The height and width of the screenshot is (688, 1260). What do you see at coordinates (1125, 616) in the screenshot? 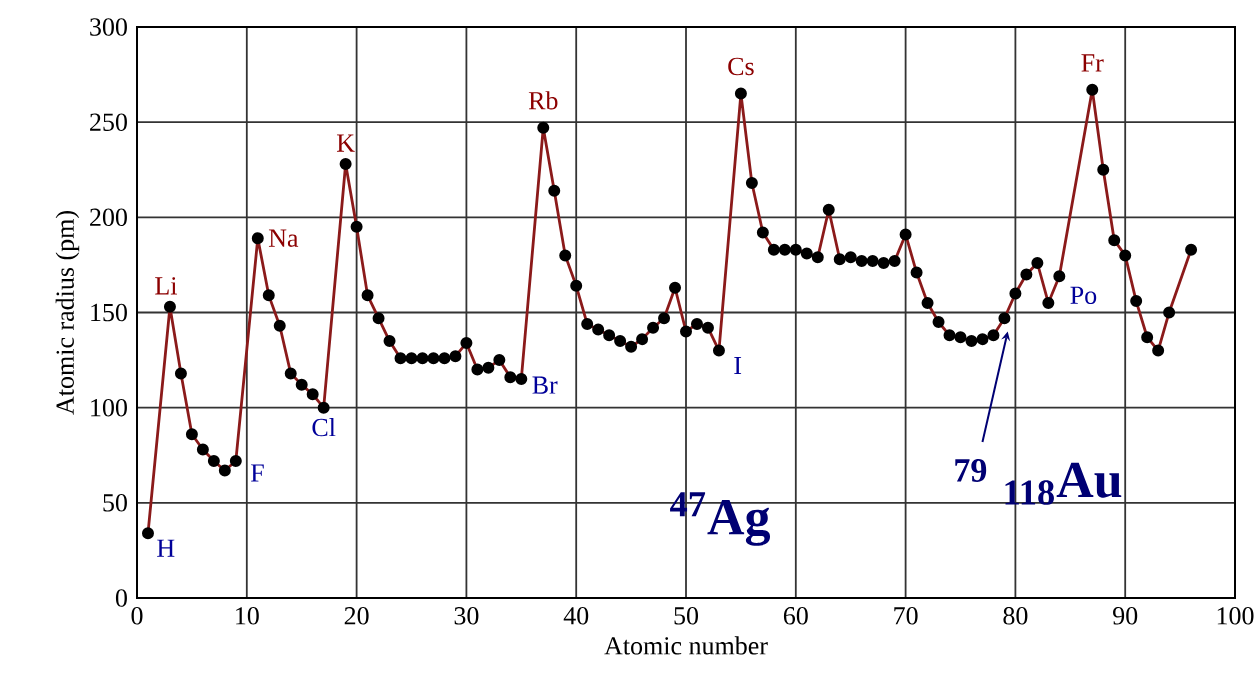
I see `x-tick-label: 90` at bounding box center [1125, 616].